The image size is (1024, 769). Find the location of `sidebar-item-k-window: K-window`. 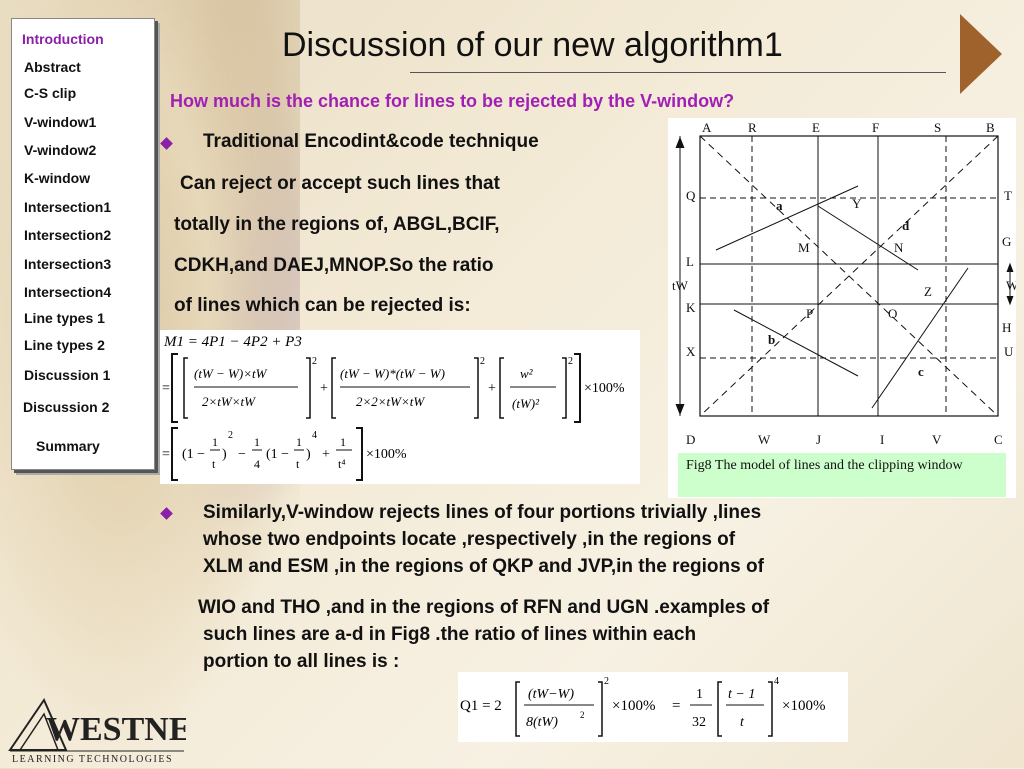

sidebar-item-k-window: K-window is located at coordinates (57, 178).